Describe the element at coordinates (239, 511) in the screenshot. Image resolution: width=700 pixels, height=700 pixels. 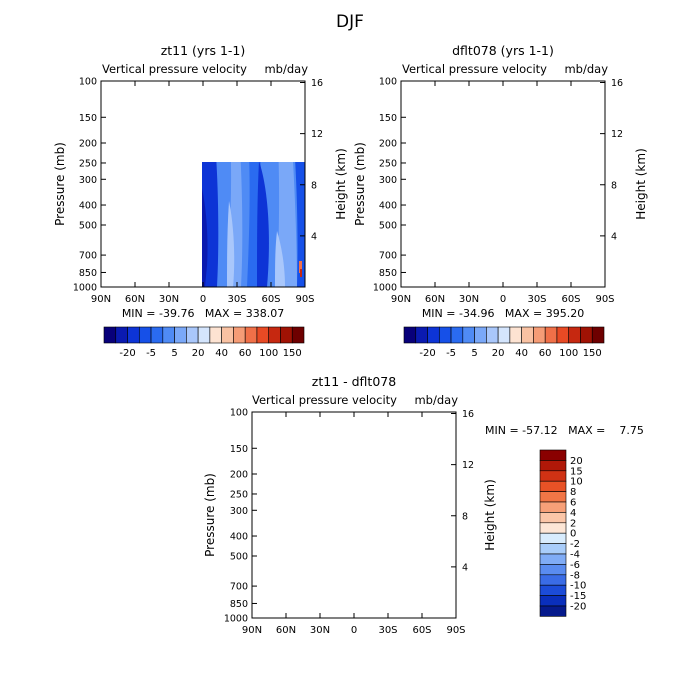
I see `y-tick-label: 300` at that location.